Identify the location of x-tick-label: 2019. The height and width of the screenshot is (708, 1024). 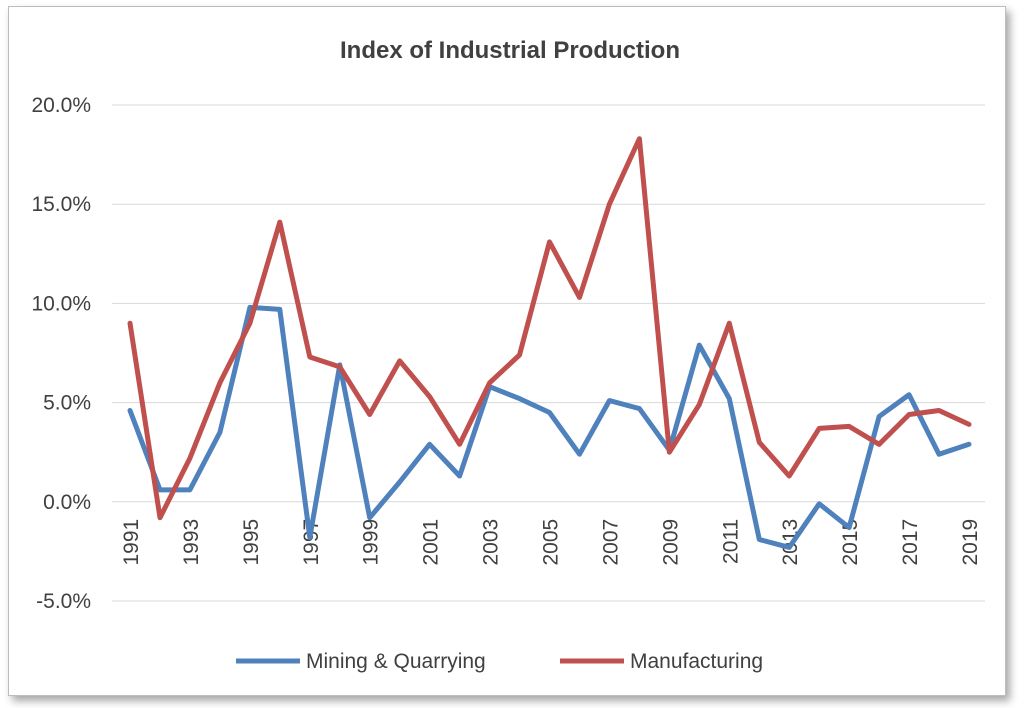
(970, 542).